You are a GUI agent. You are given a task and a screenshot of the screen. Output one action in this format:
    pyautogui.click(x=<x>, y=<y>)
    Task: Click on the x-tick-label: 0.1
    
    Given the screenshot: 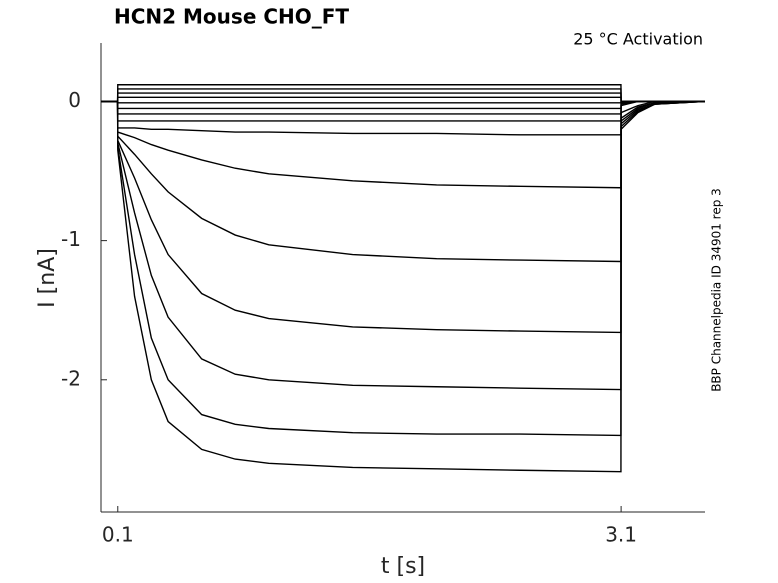 What is the action you would take?
    pyautogui.click(x=118, y=535)
    